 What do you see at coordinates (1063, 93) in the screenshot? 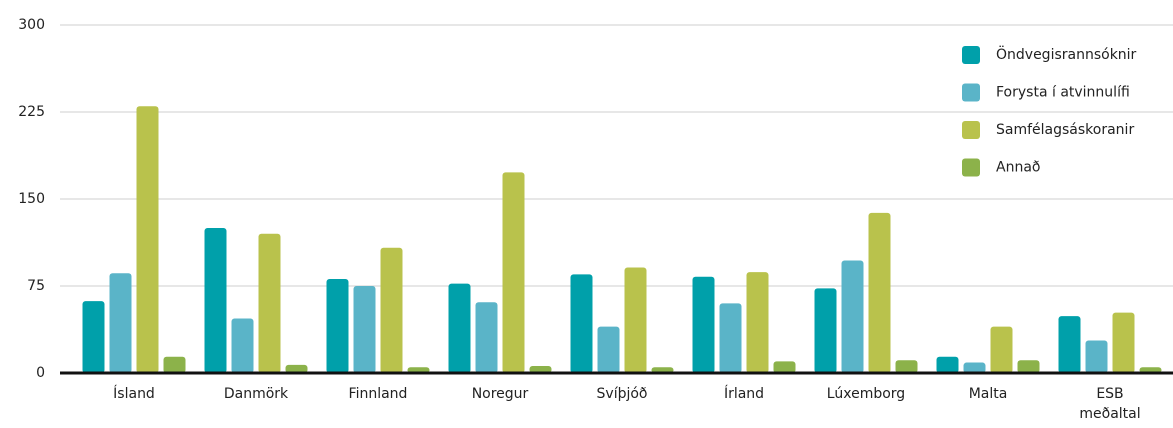
I see `legend-label: Forysta í atvinnulífi` at bounding box center [1063, 93].